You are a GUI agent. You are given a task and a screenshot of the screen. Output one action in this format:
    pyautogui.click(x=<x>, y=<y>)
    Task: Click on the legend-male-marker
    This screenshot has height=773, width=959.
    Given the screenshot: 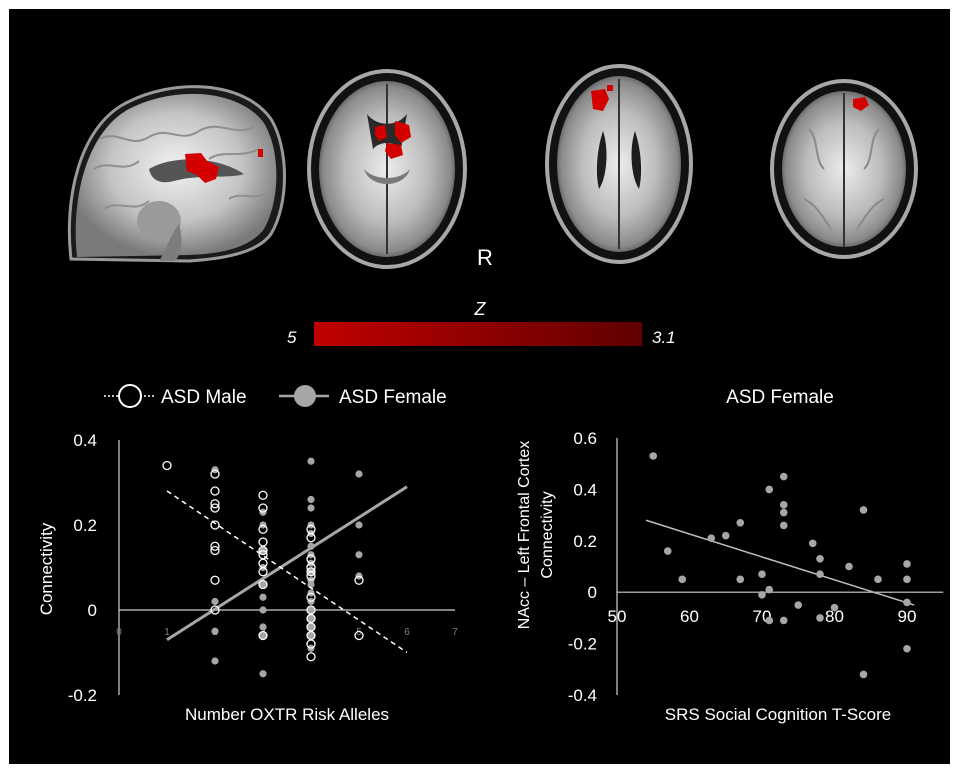 What is the action you would take?
    pyautogui.click(x=130, y=396)
    